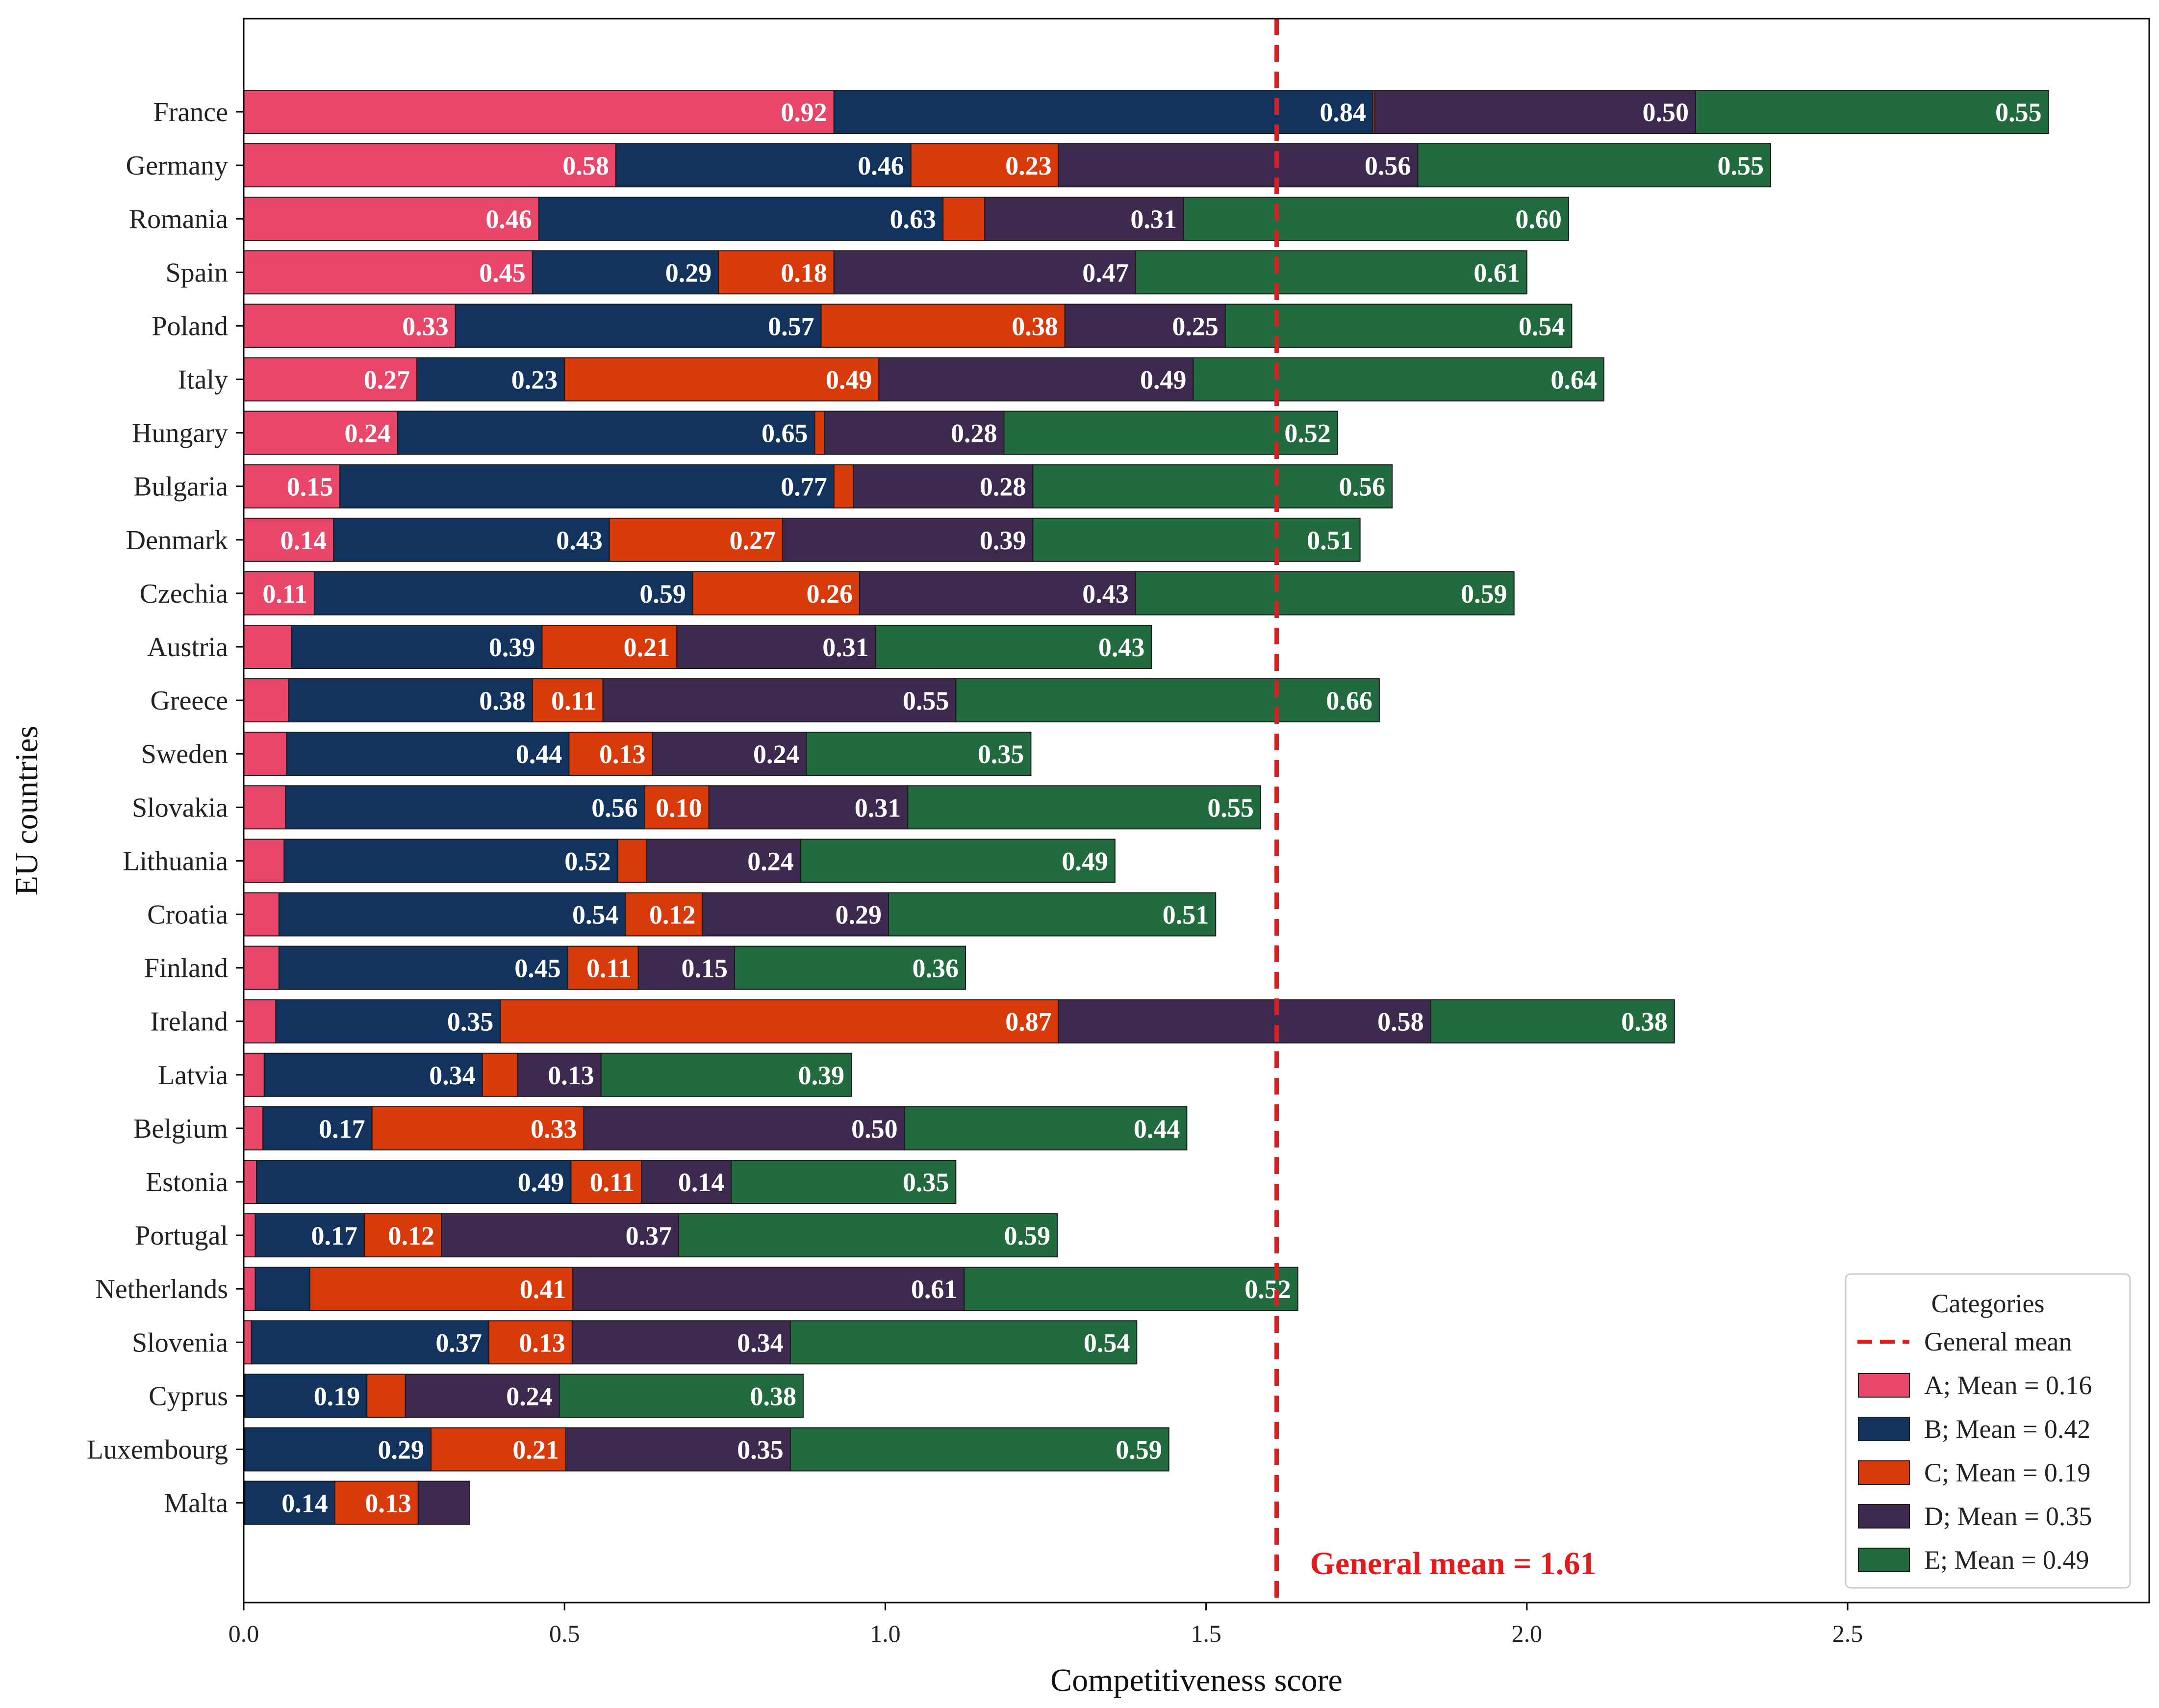  What do you see at coordinates (795, 915) in the screenshot?
I see `bar-d-croatia` at bounding box center [795, 915].